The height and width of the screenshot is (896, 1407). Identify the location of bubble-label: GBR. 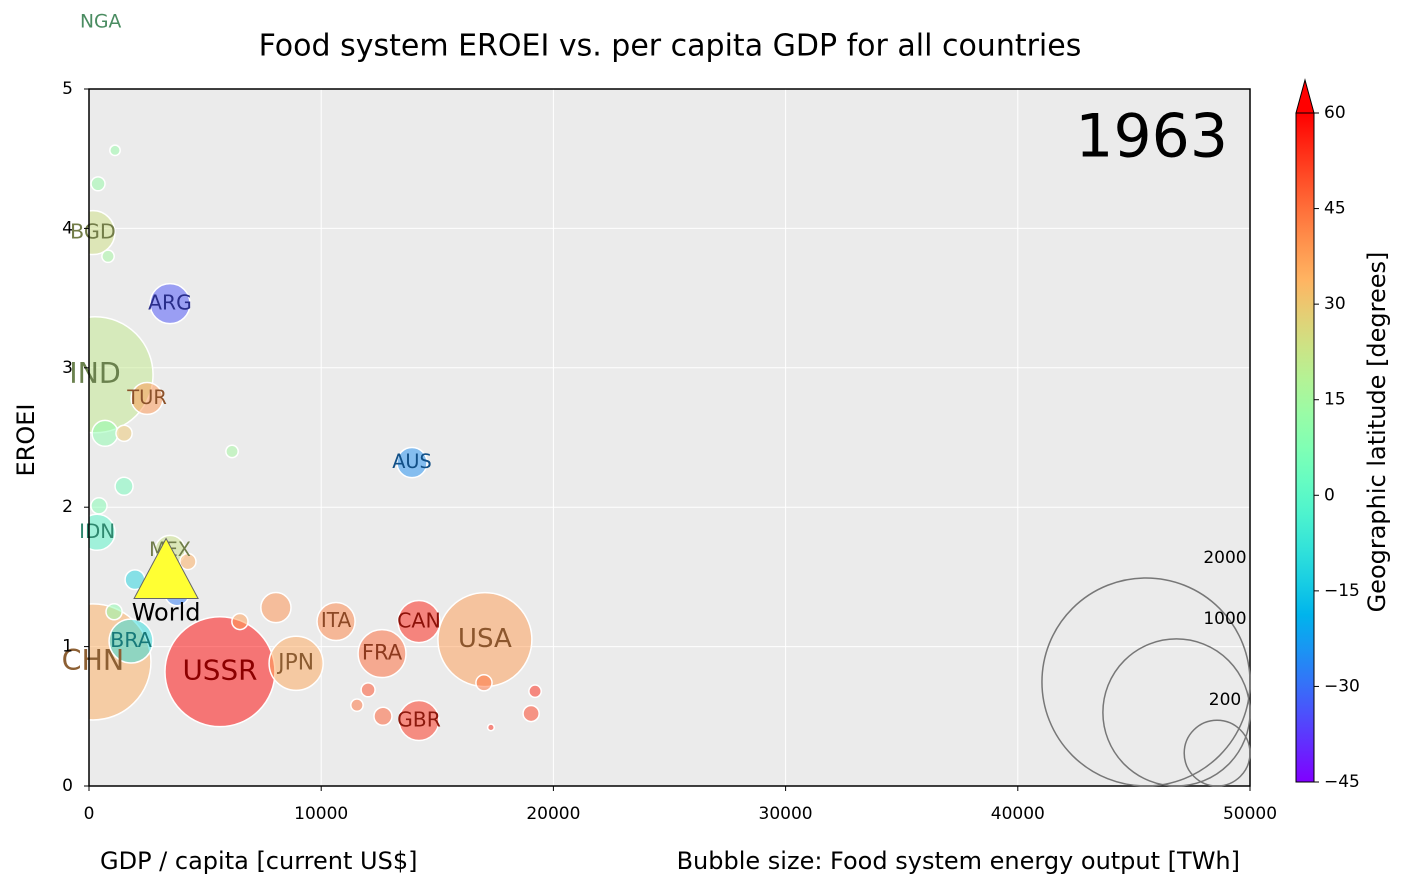
(419, 719).